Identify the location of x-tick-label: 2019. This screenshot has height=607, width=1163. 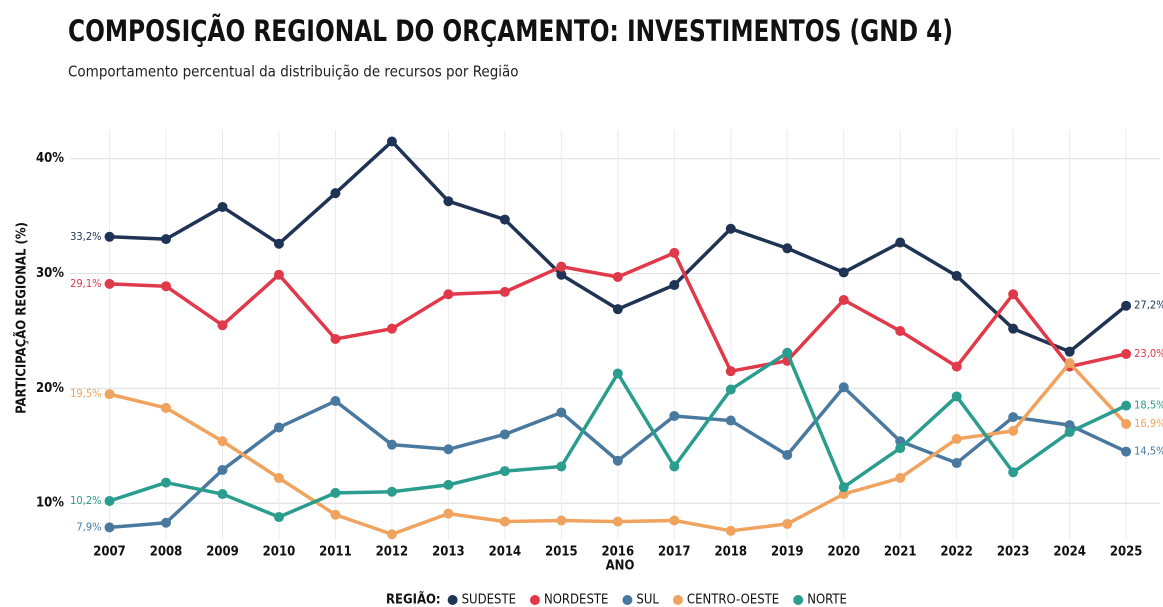
(787, 552).